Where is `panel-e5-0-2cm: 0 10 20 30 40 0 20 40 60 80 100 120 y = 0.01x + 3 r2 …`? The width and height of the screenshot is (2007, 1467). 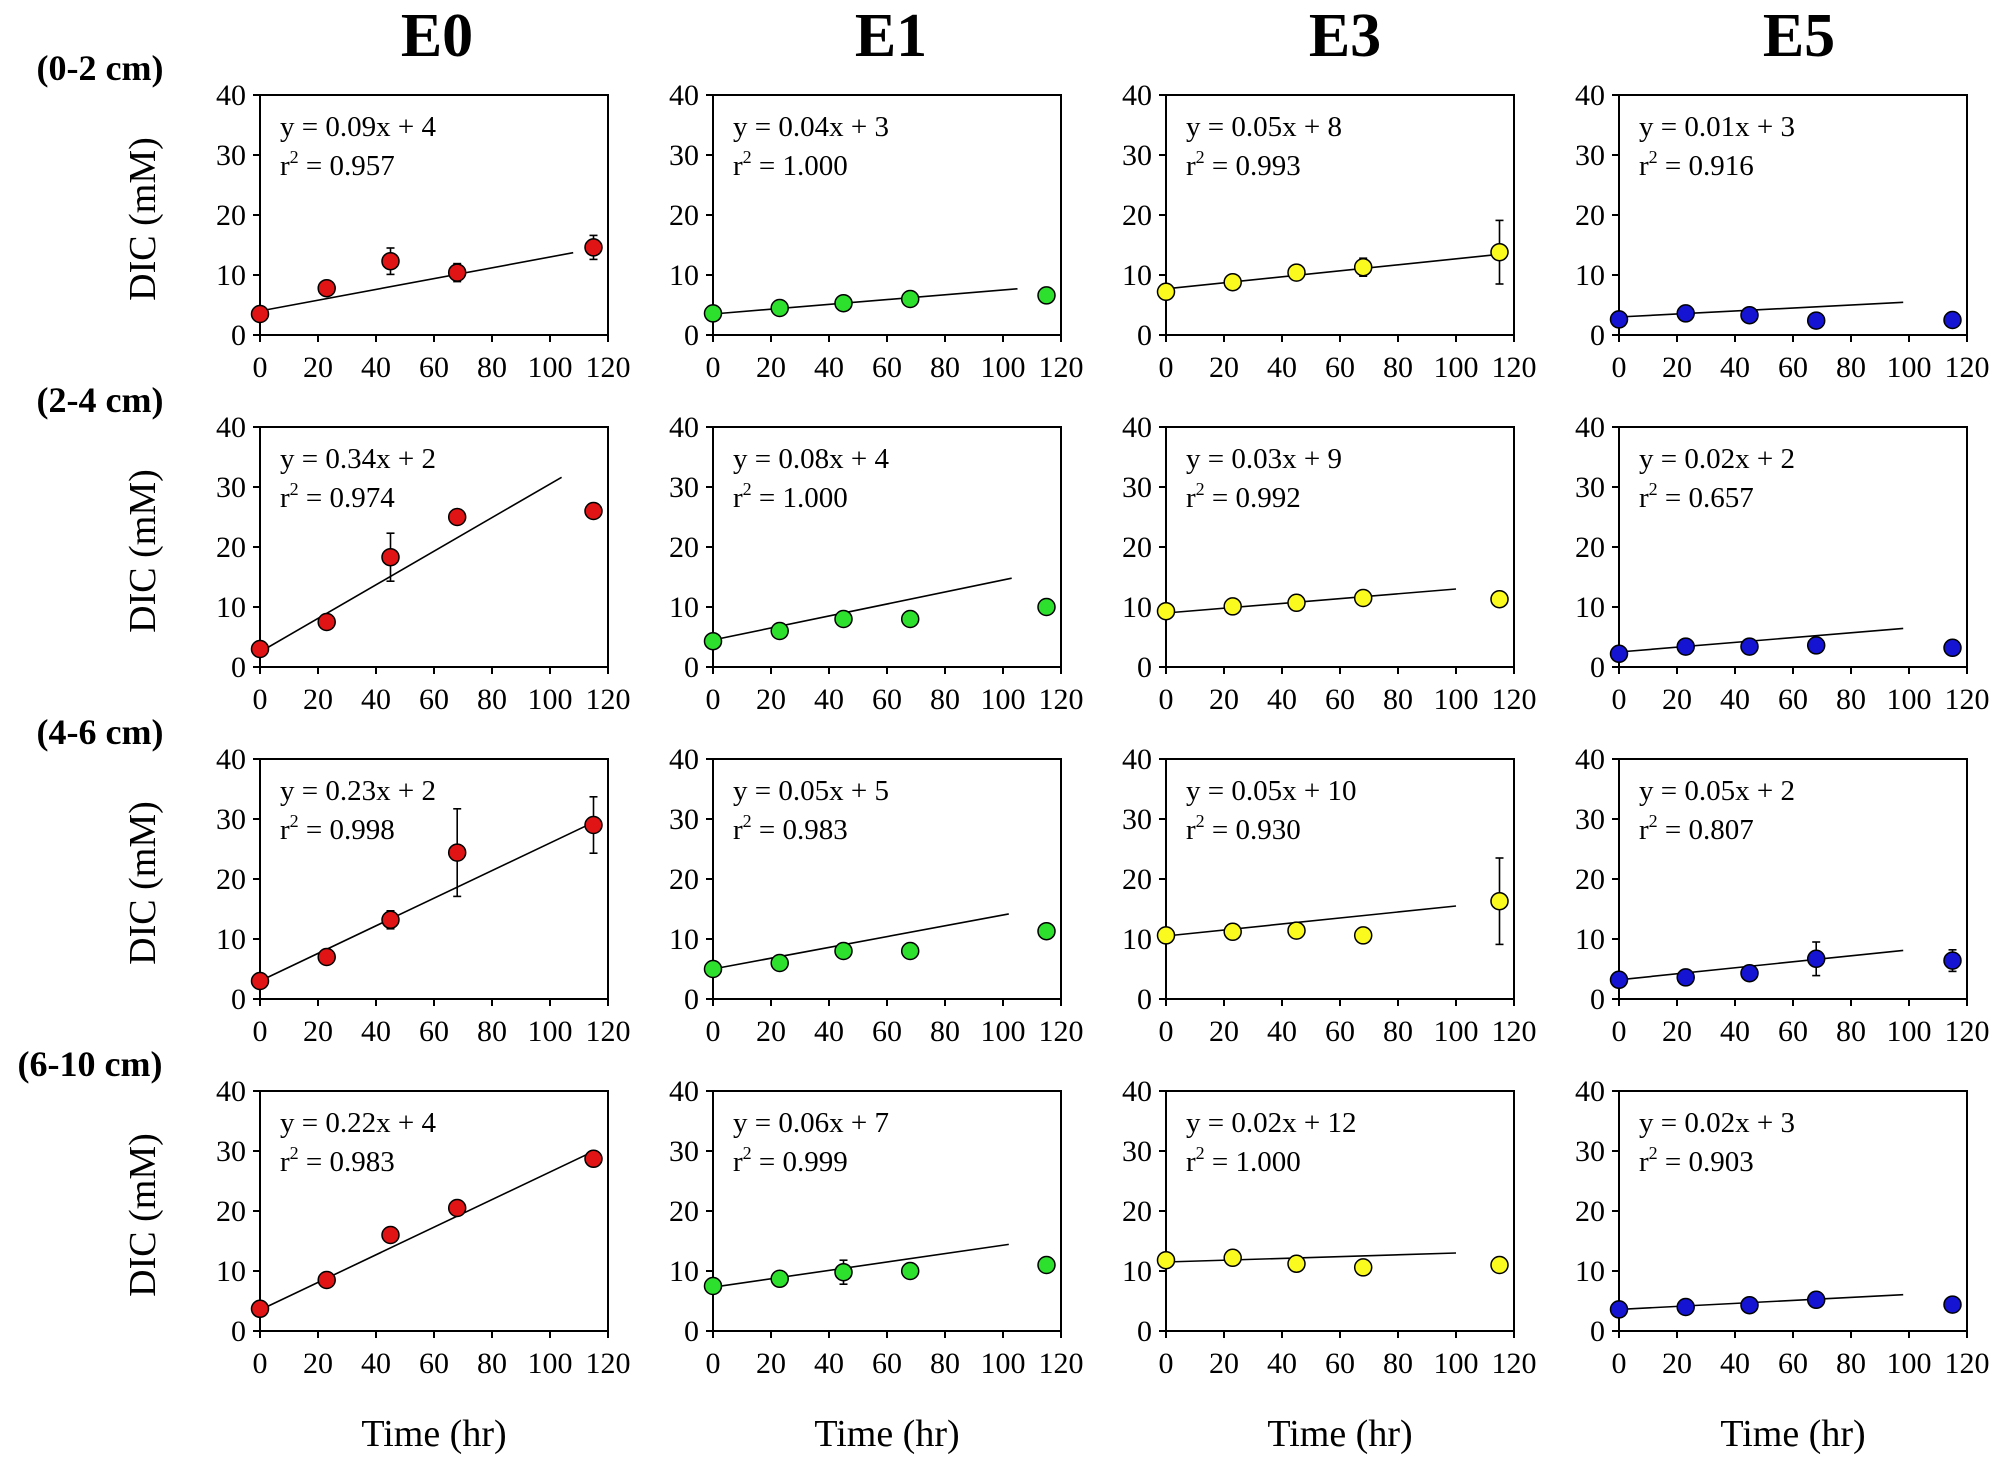 panel-e5-0-2cm: 0 10 20 30 40 0 20 40 60 80 100 120 y = 0.01x + 3 r2 … is located at coordinates (1782, 231).